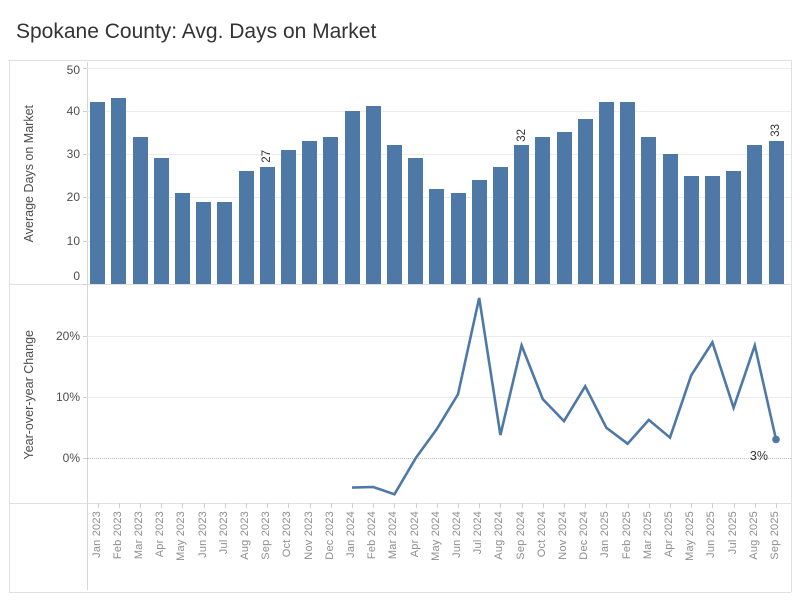  What do you see at coordinates (478, 533) in the screenshot?
I see `x-tick-label-jul-2024: Jul 2024` at bounding box center [478, 533].